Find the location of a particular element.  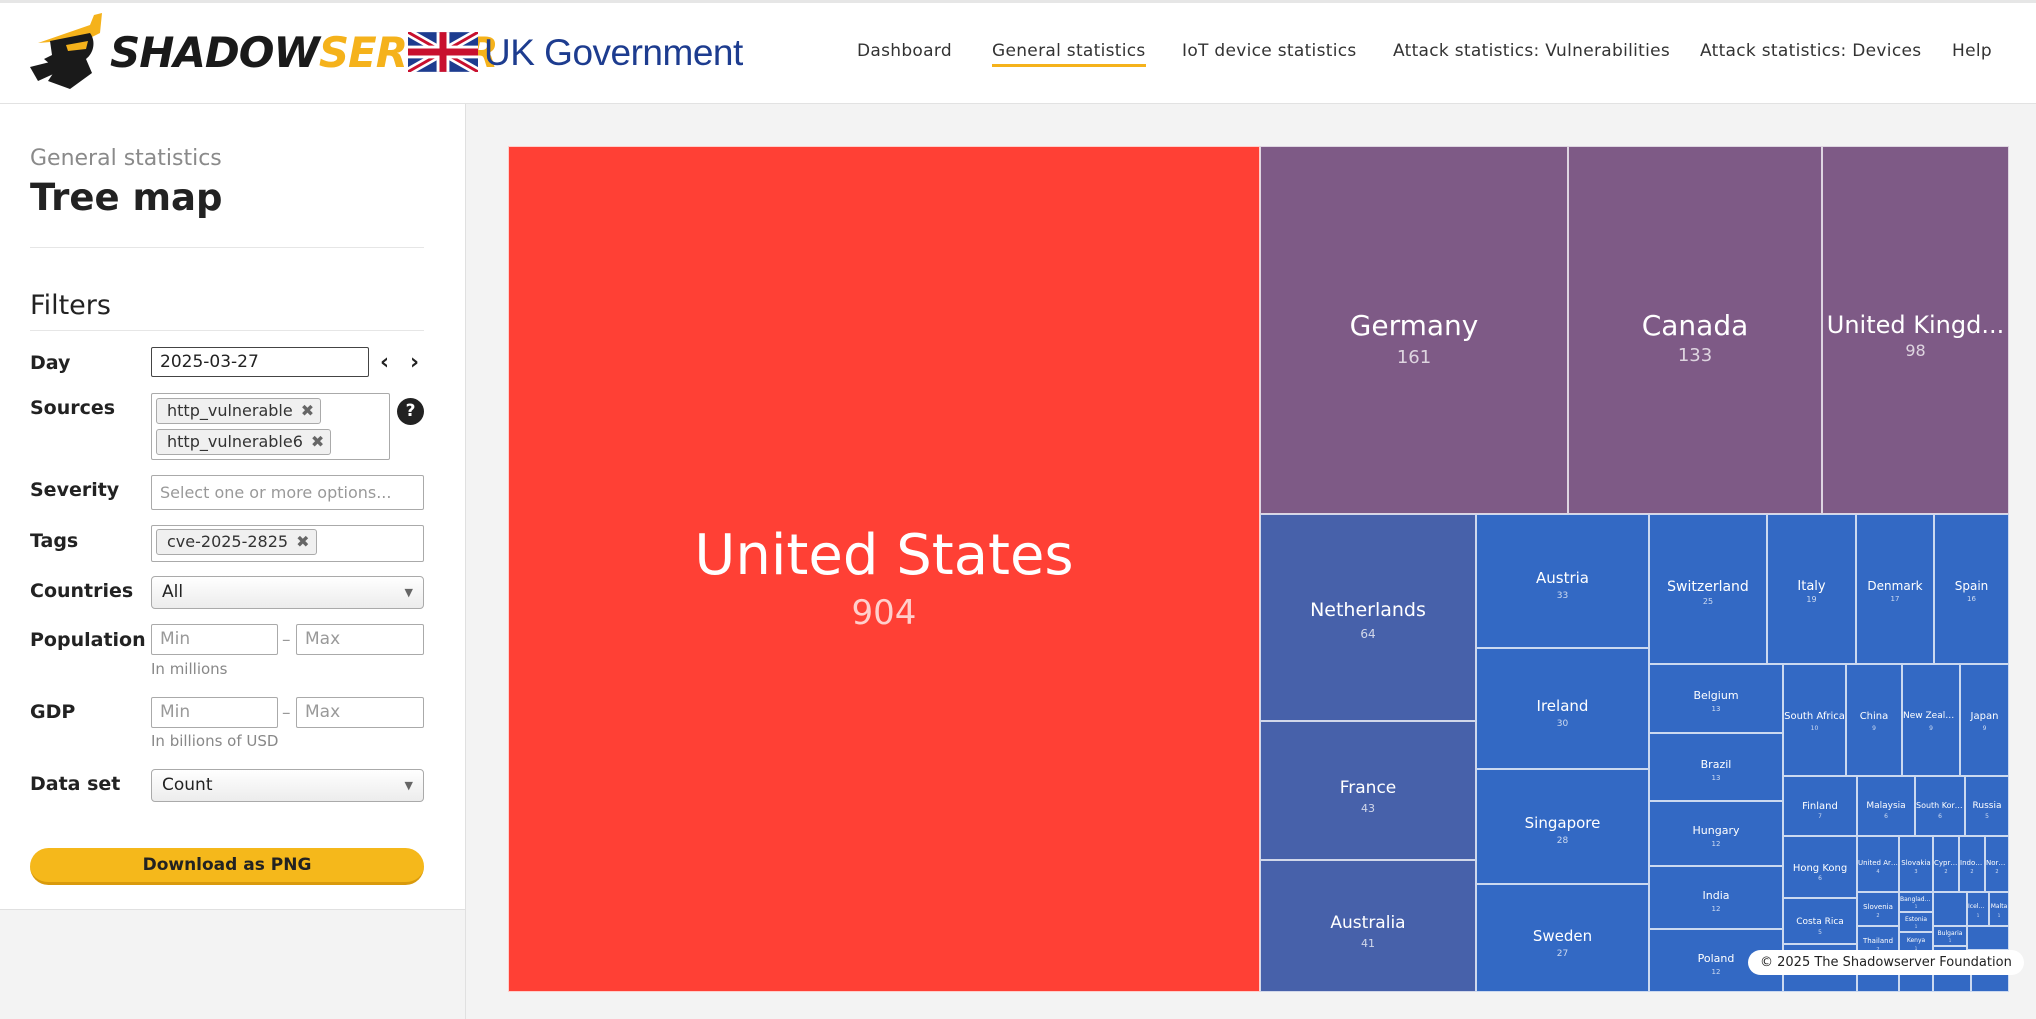

treemap-tile-bangladesh: Bangladesh 1 is located at coordinates (1916, 902).